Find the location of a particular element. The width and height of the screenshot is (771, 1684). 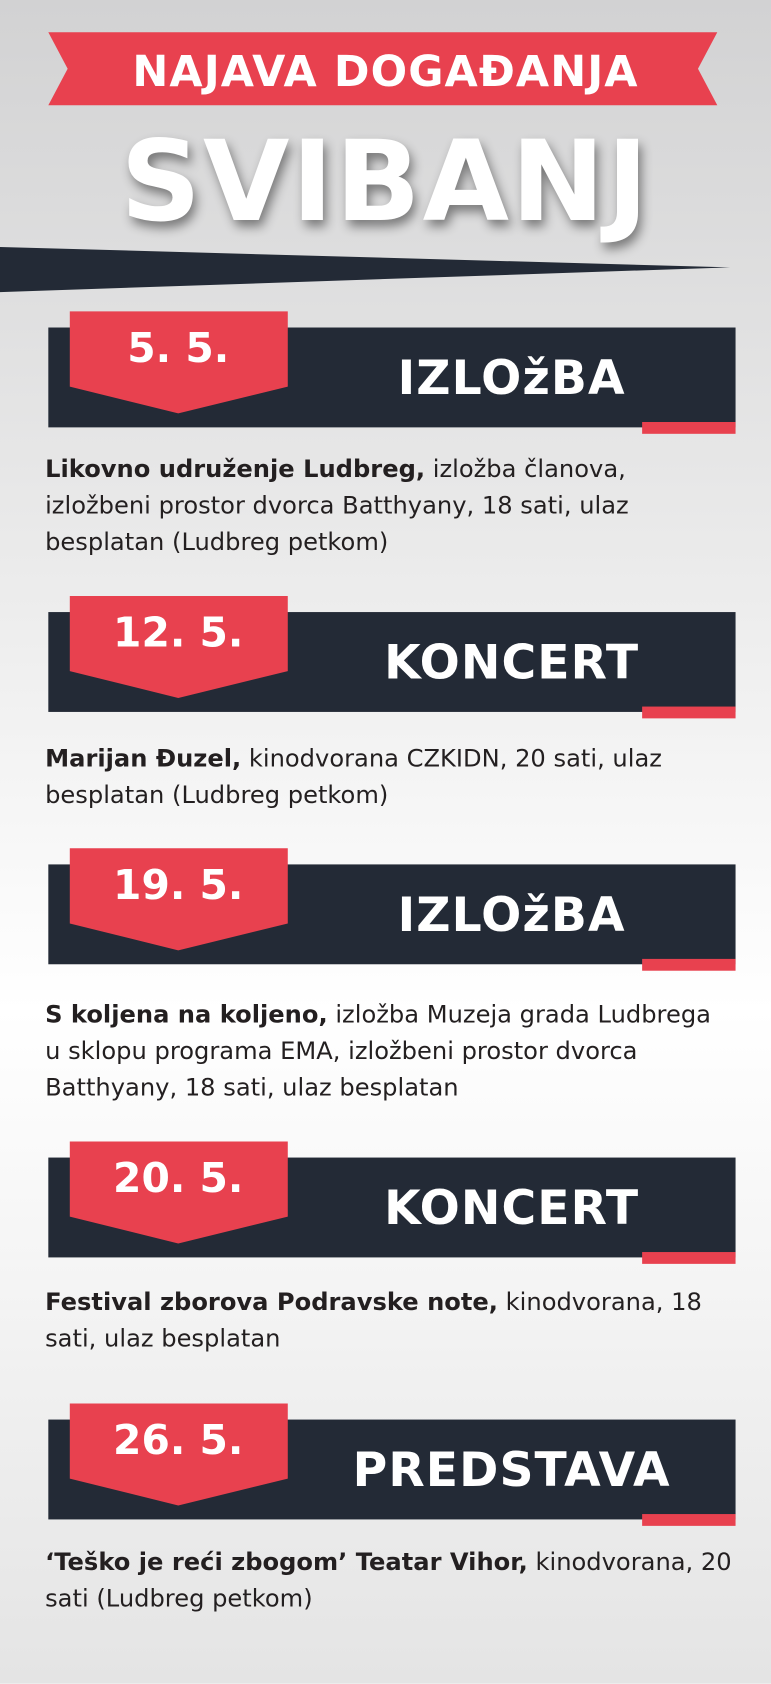

event-date: 19. 5. is located at coordinates (178, 885).